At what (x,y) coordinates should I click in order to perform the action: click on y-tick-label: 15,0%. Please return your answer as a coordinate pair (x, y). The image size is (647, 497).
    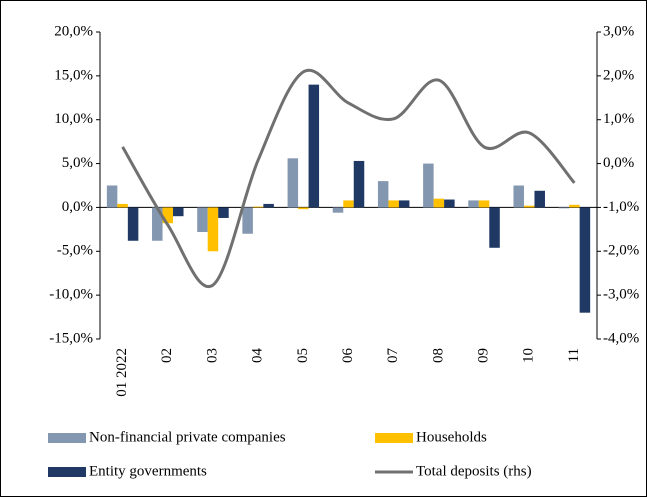
    Looking at the image, I should click on (73, 75).